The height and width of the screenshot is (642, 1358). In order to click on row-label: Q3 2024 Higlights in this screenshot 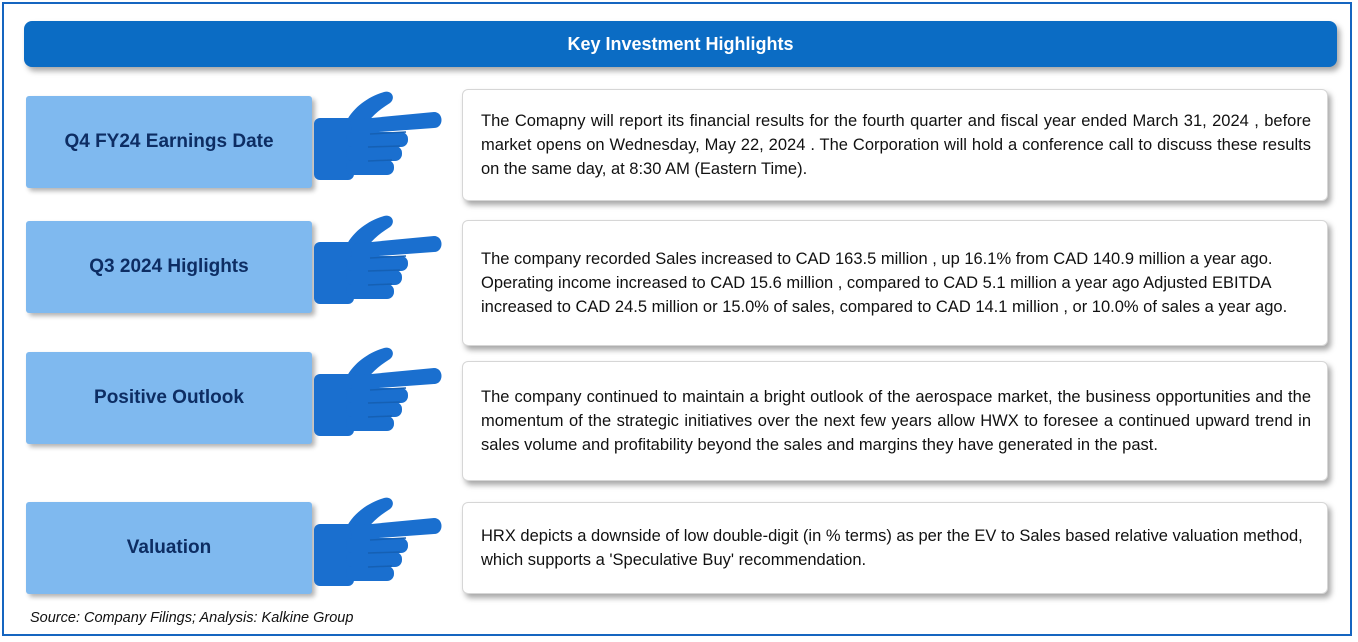, I will do `click(169, 266)`.